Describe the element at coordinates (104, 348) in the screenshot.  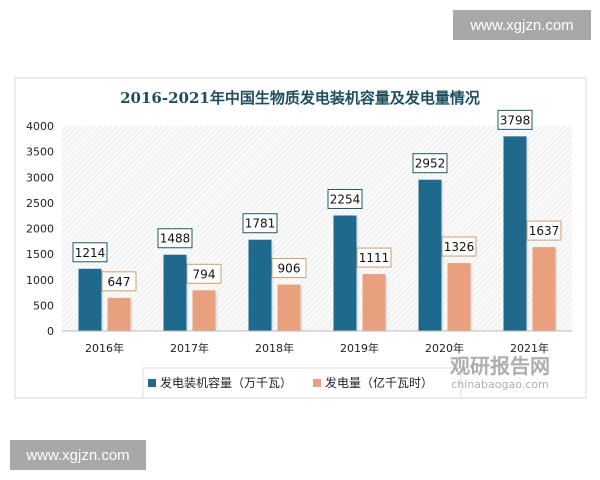
I see `x-tick-label: 2016年` at that location.